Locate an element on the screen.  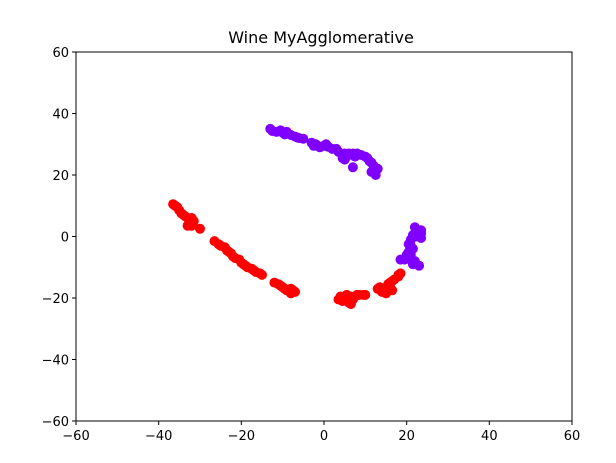
y-tick-label: 60 is located at coordinates (60, 53).